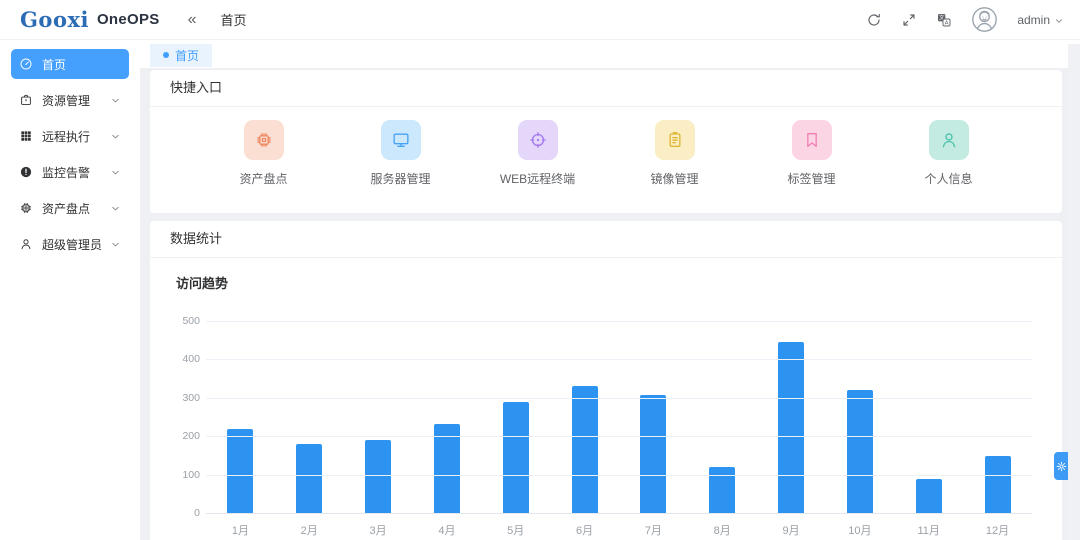 The height and width of the screenshot is (540, 1080). I want to click on fullscreen-icon, so click(909, 20).